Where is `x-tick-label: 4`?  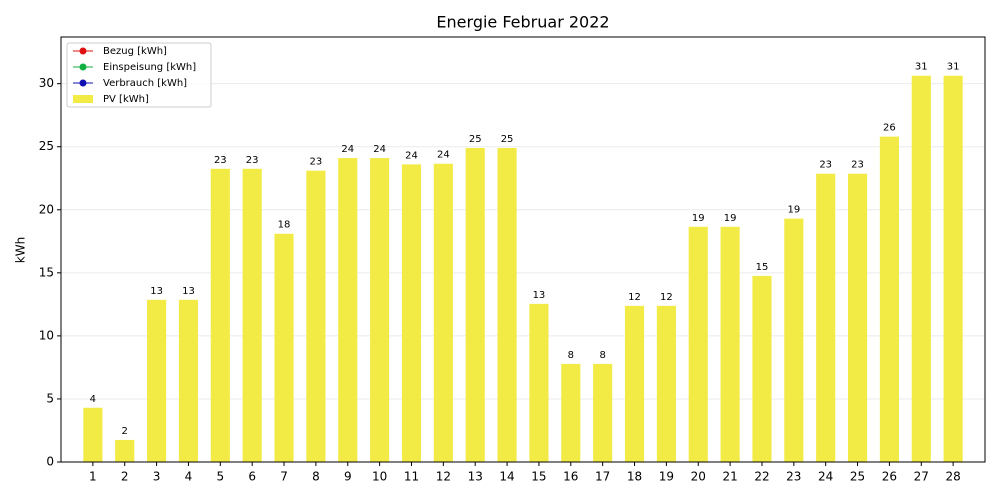
x-tick-label: 4 is located at coordinates (189, 477).